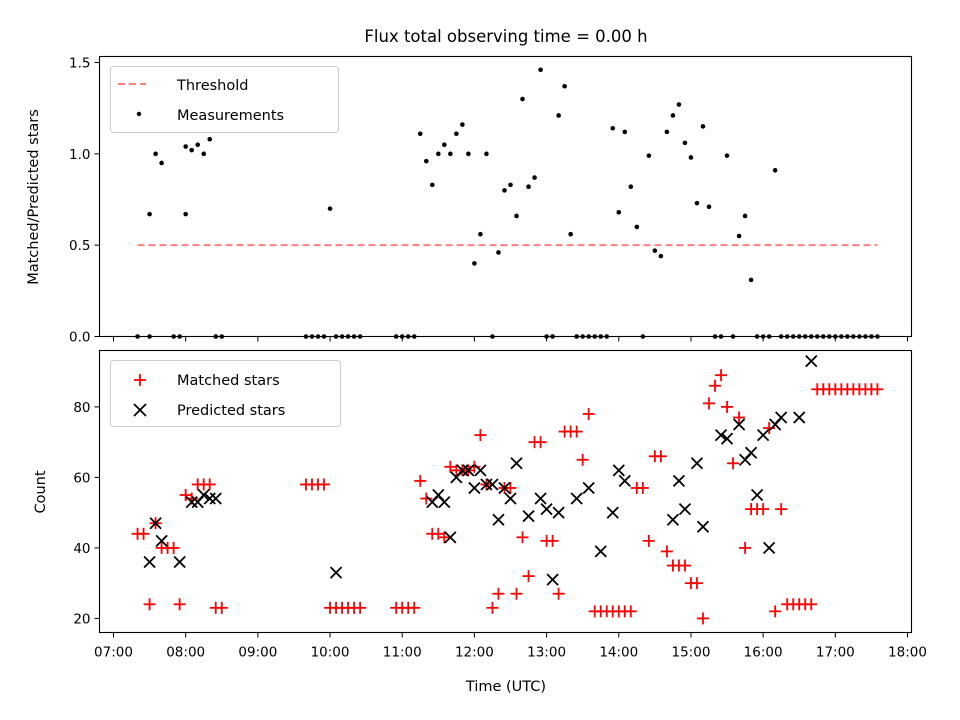 This screenshot has width=960, height=720. Describe the element at coordinates (618, 653) in the screenshot. I see `x-tick-label: 14:00` at that location.